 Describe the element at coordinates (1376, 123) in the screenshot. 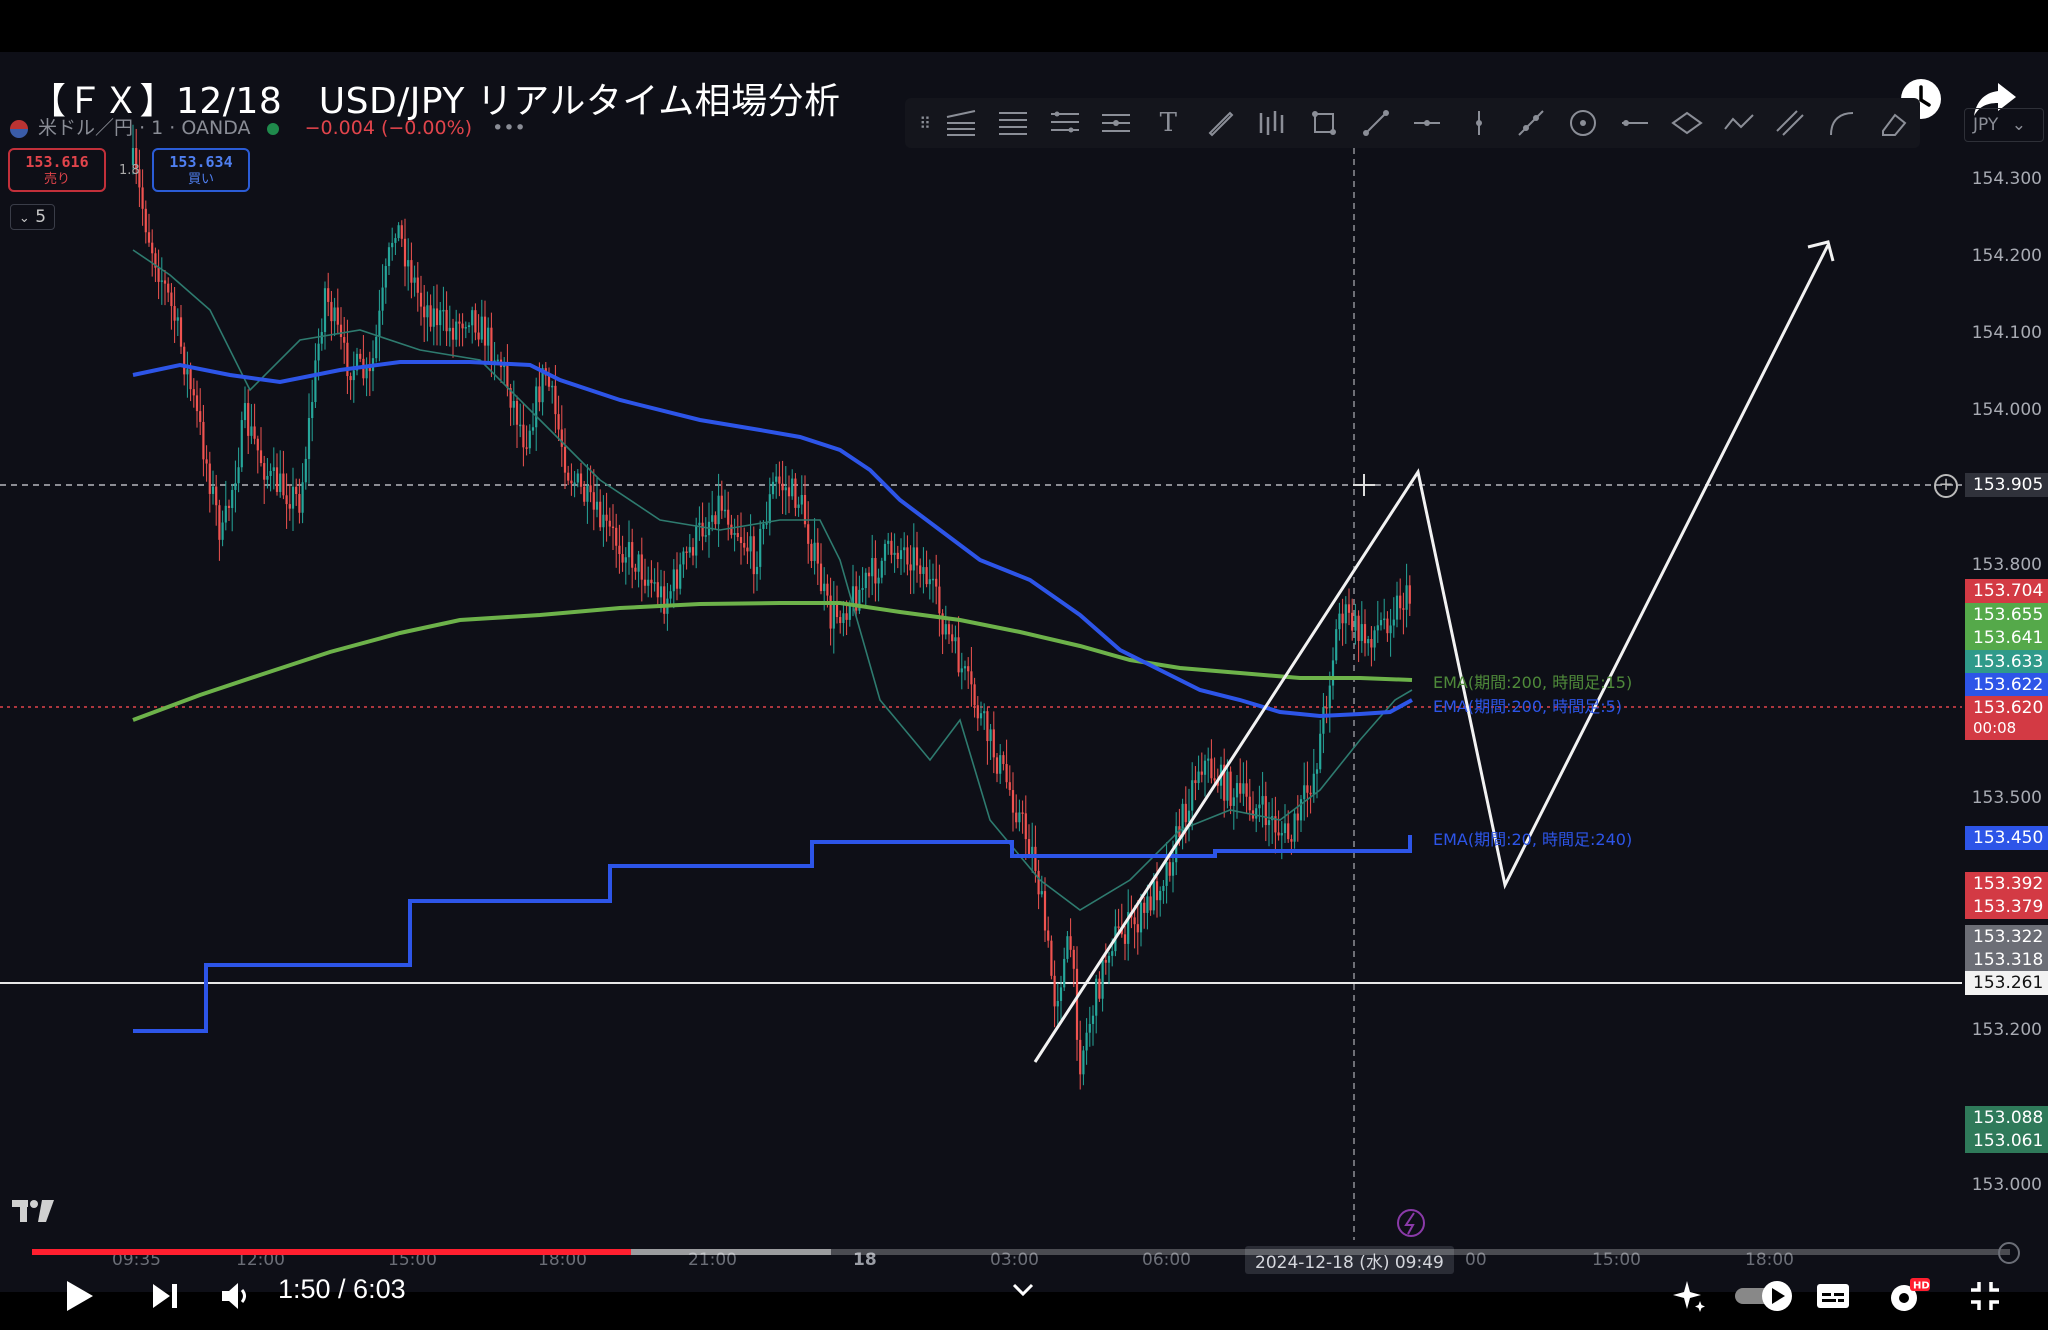

I see `trend-line-icon` at that location.